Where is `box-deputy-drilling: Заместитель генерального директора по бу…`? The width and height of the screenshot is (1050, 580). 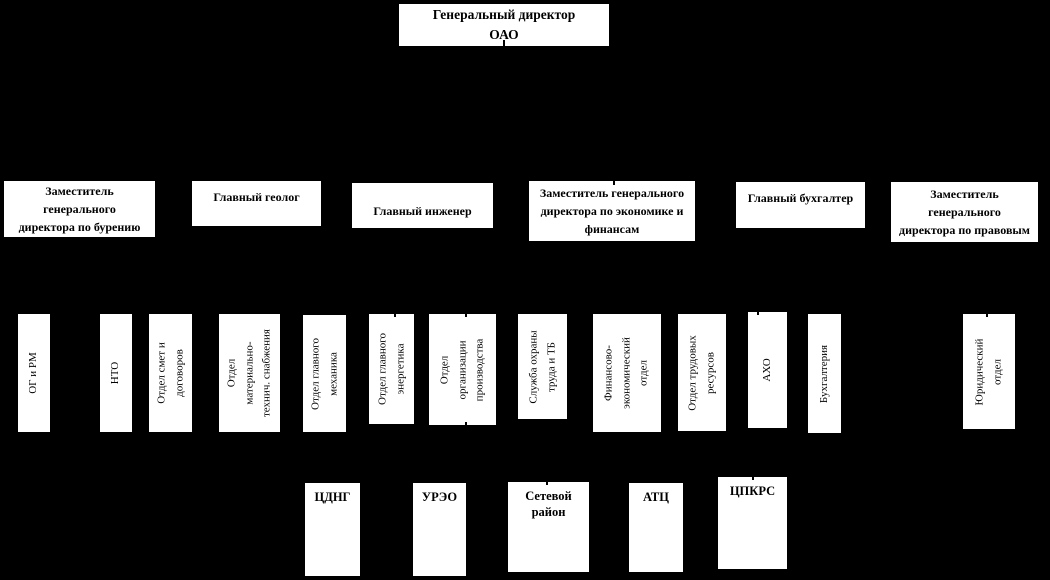 box-deputy-drilling: Заместитель генерального директора по бу… is located at coordinates (79, 209).